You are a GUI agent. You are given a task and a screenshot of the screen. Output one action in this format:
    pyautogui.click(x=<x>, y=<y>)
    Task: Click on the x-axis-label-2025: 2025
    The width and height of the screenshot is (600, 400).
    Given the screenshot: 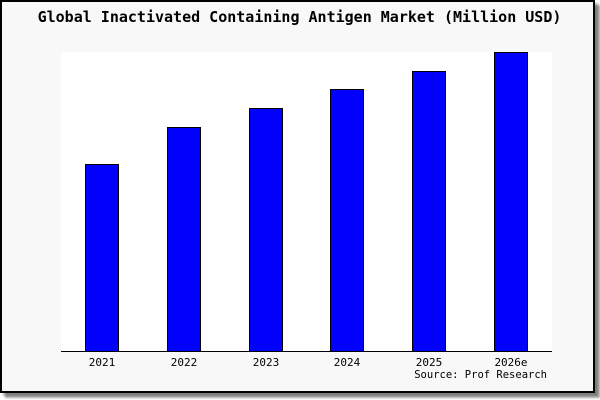 What is the action you would take?
    pyautogui.click(x=429, y=362)
    